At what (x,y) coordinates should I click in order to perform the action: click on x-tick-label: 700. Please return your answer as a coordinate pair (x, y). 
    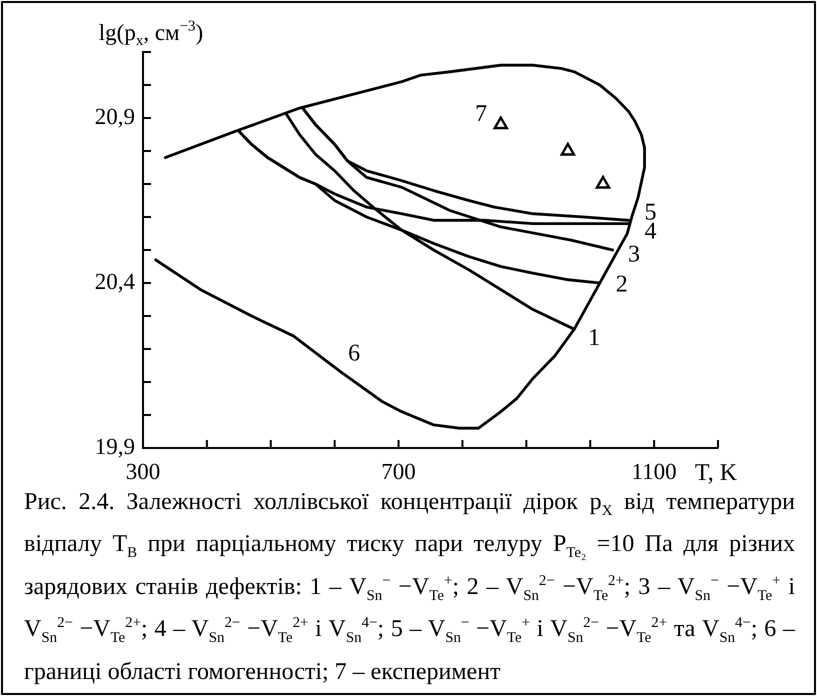
    Looking at the image, I should click on (398, 471).